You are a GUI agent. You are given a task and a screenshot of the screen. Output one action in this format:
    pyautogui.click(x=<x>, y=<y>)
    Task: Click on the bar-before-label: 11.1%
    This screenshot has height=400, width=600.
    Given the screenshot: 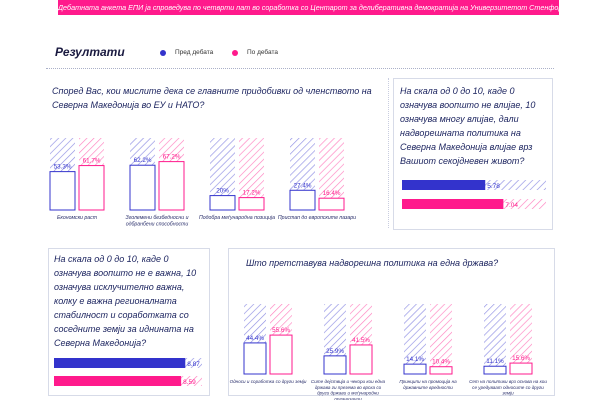 What is the action you would take?
    pyautogui.click(x=495, y=361)
    